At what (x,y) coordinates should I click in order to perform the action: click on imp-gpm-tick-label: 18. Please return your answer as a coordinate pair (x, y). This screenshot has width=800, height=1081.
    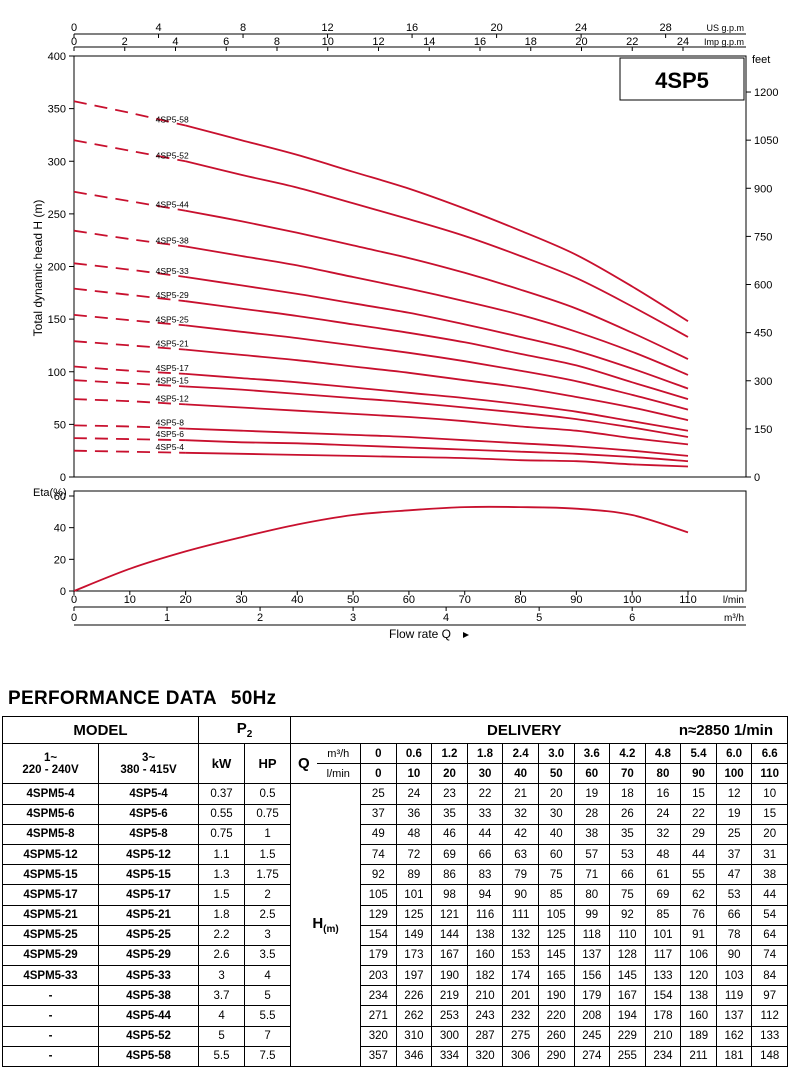
    Looking at the image, I should click on (531, 42).